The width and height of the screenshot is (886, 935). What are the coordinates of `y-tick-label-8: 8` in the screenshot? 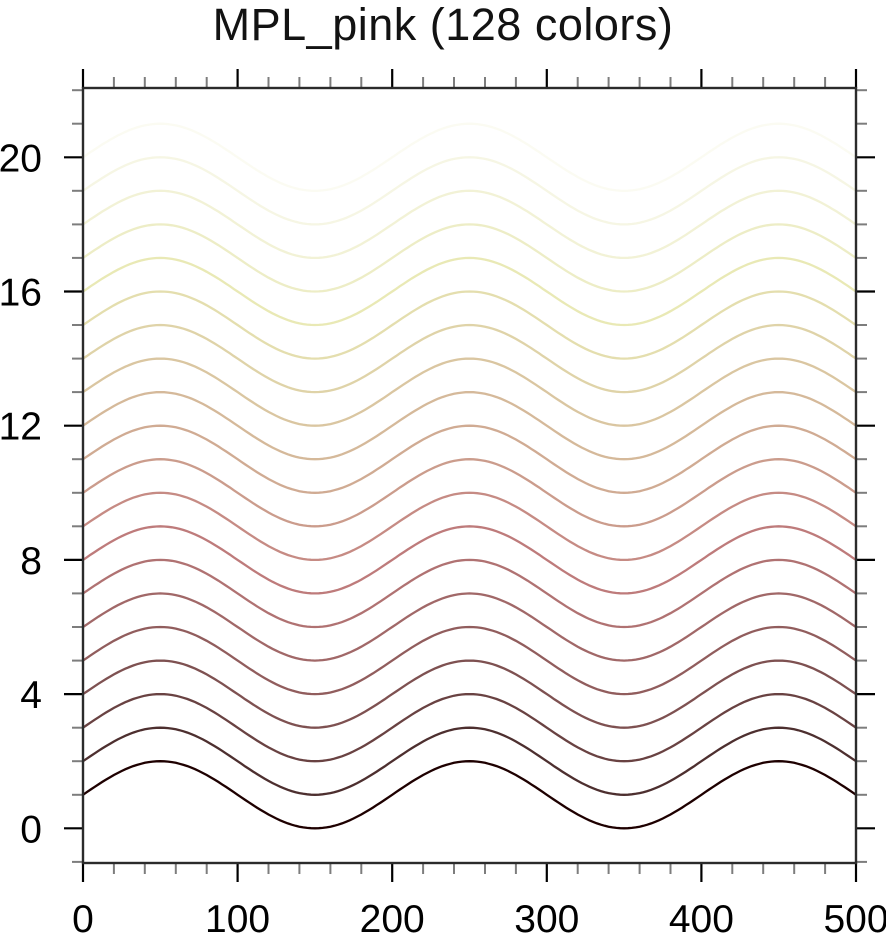 It's located at (31, 561).